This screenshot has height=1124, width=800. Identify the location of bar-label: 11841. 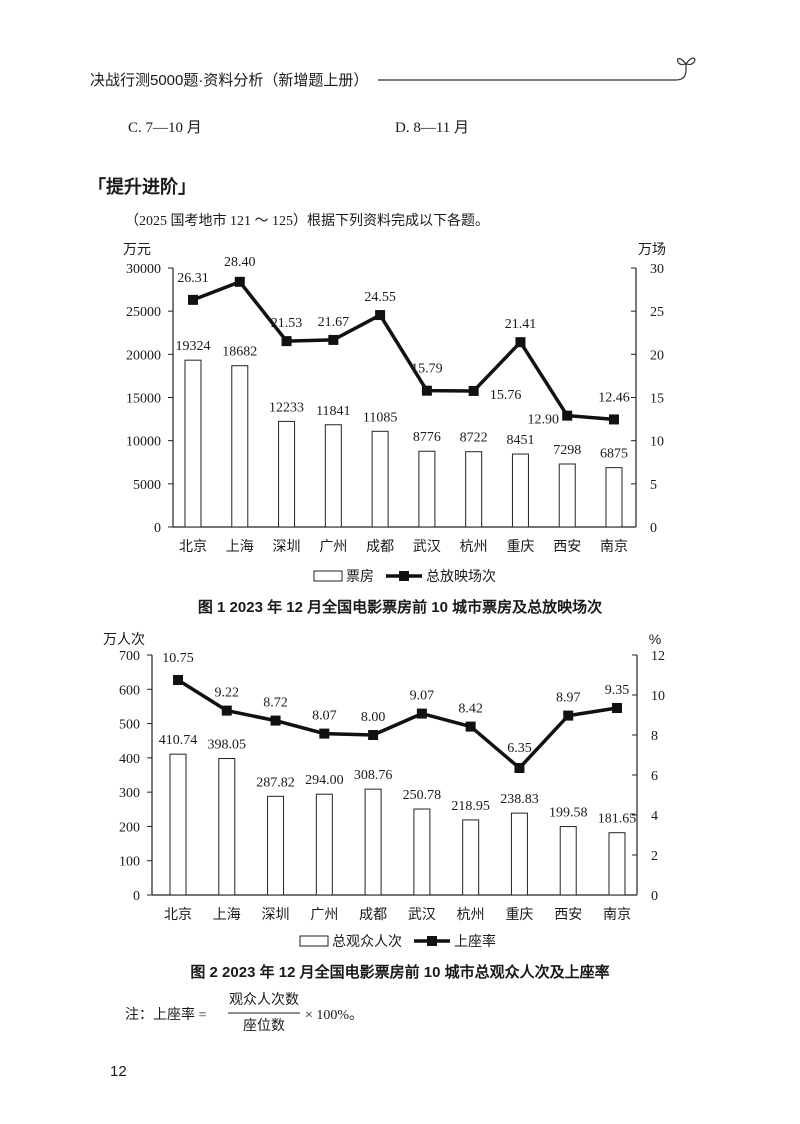
(333, 411).